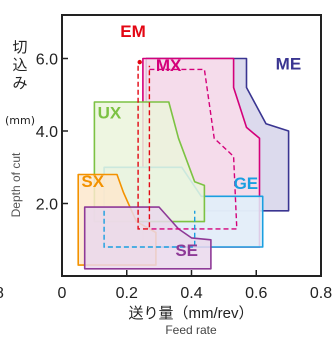 This screenshot has height=341, width=335. What do you see at coordinates (20, 120) in the screenshot?
I see `y-axis-label-unit: (mm)` at bounding box center [20, 120].